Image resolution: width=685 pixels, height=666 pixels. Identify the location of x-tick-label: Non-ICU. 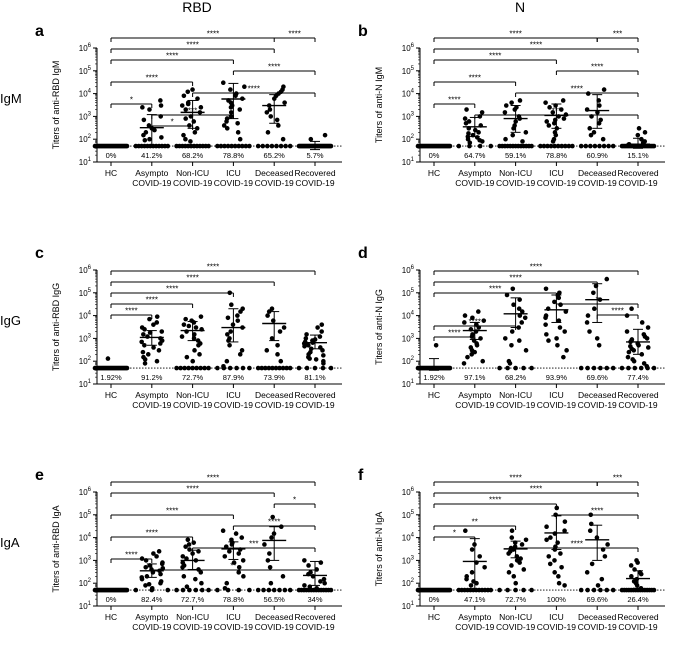
(192, 395).